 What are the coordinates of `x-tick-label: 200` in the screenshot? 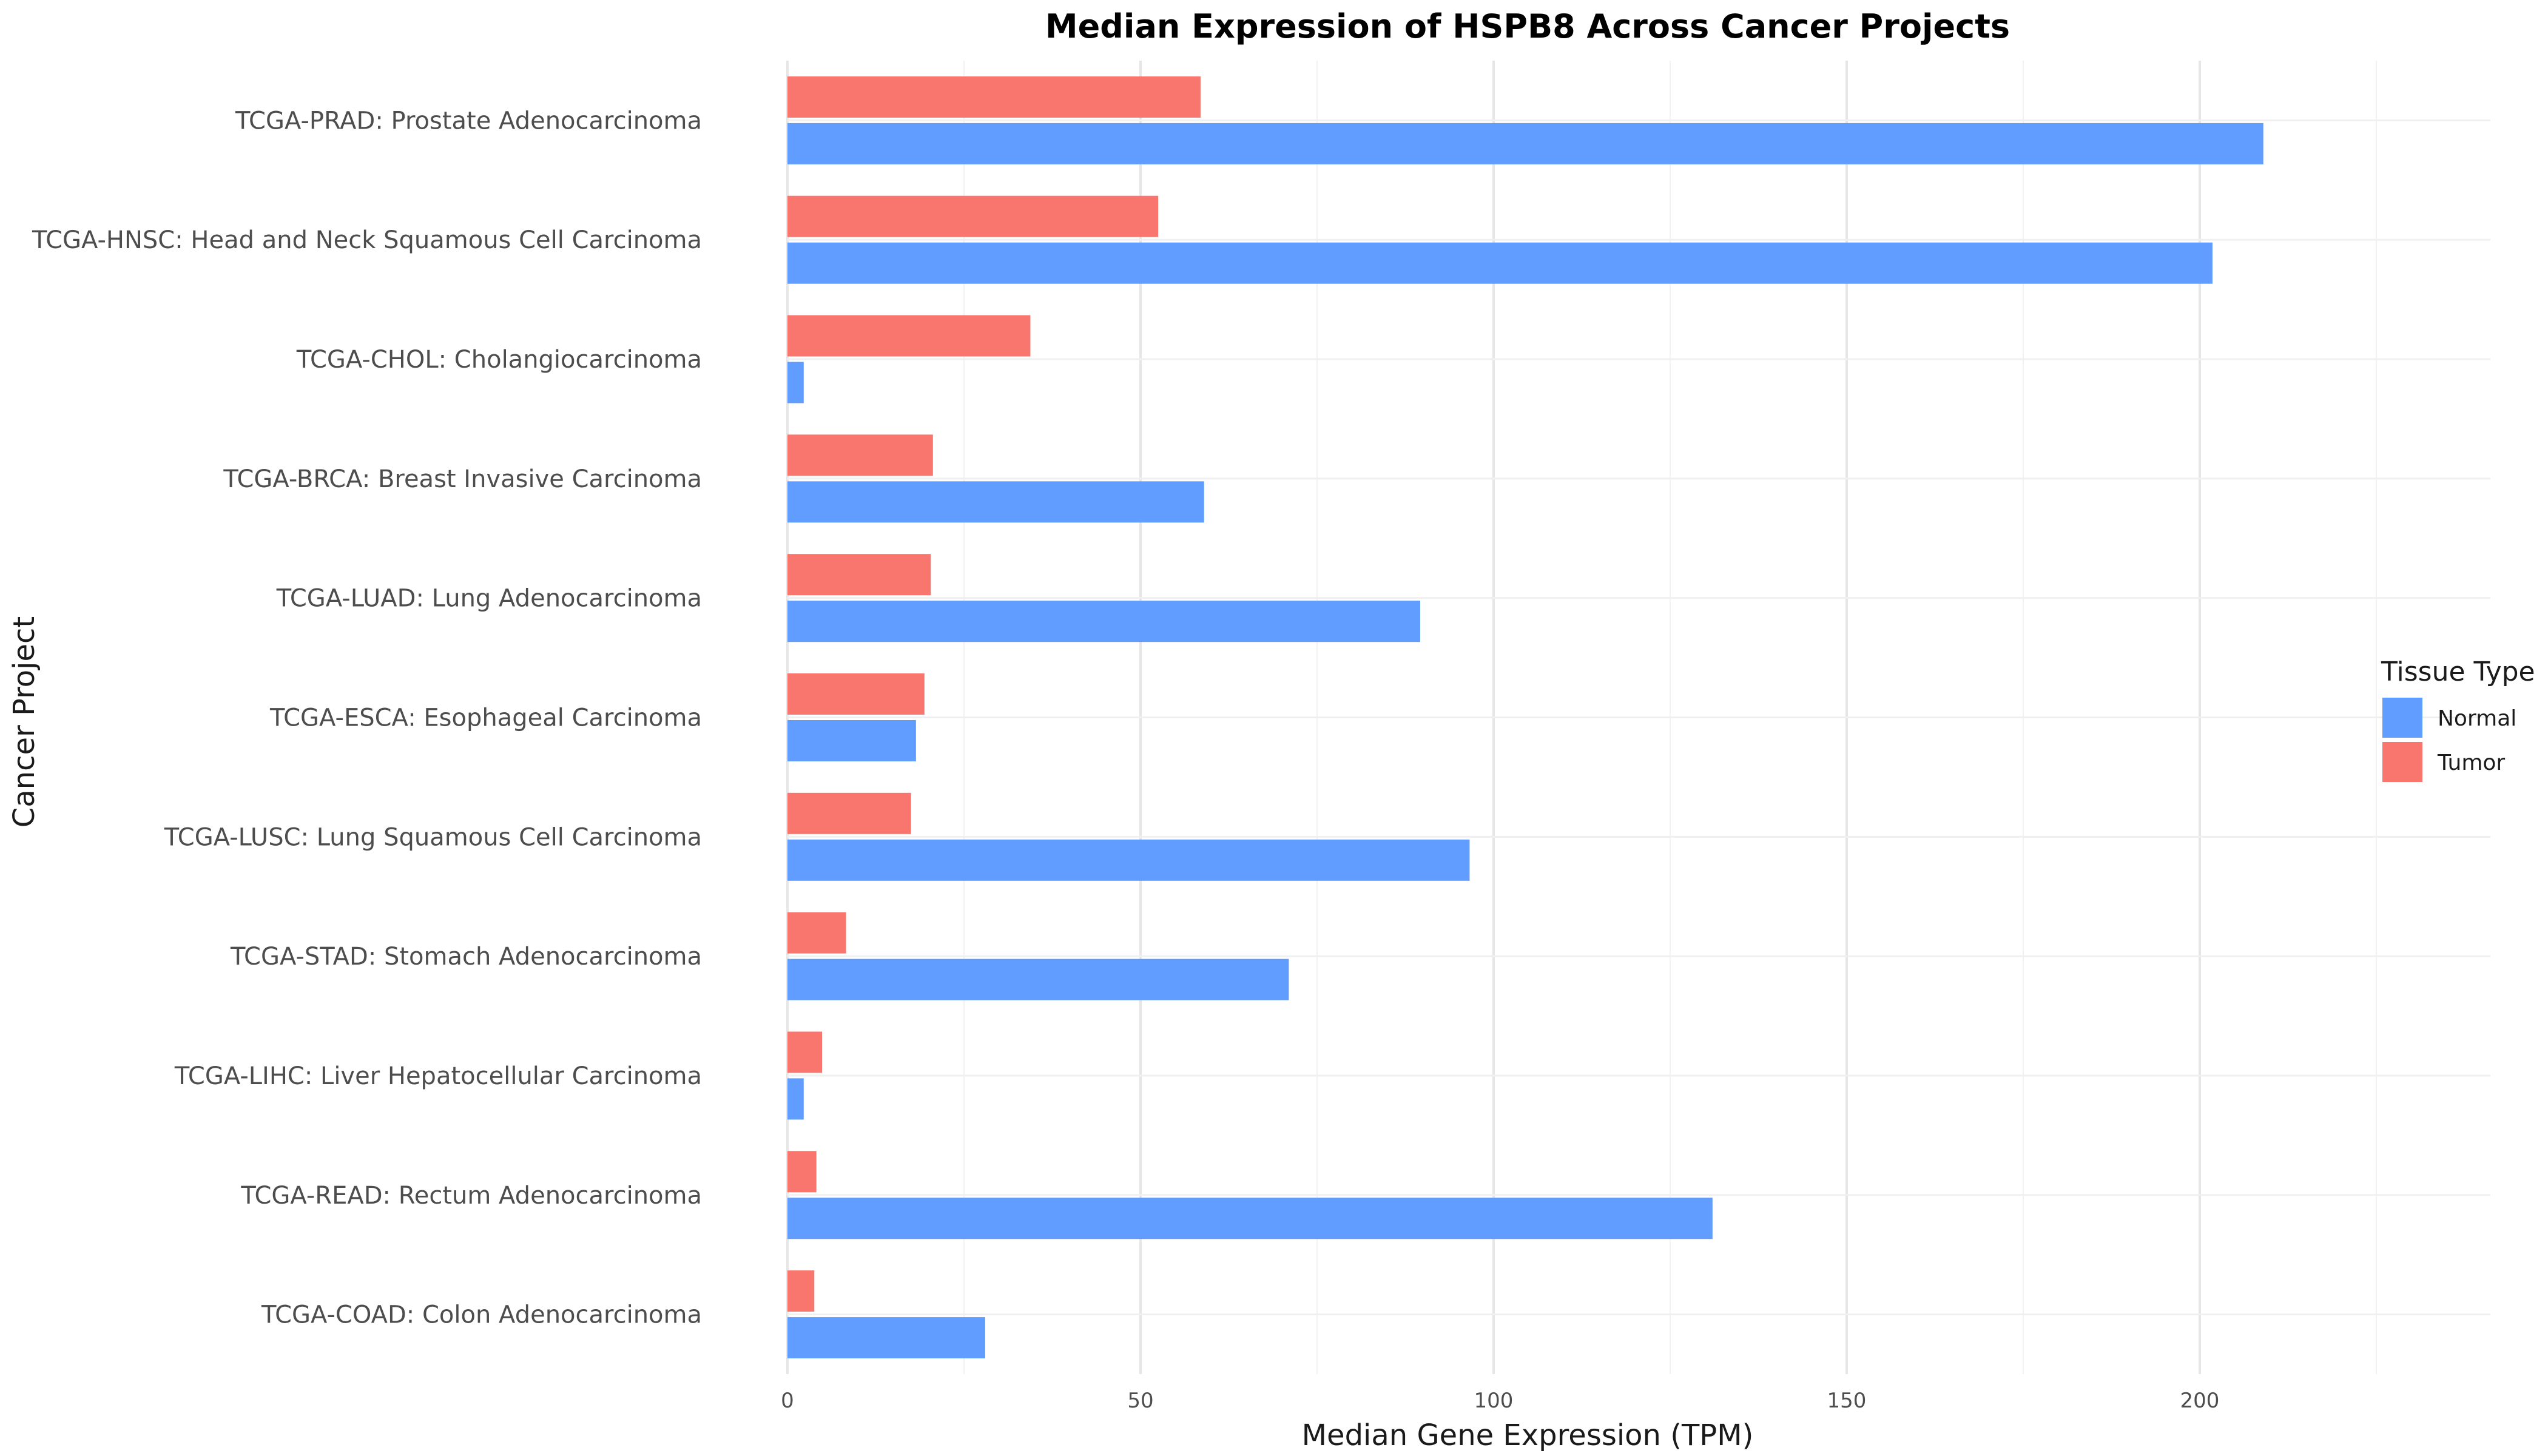 It's located at (2200, 1401).